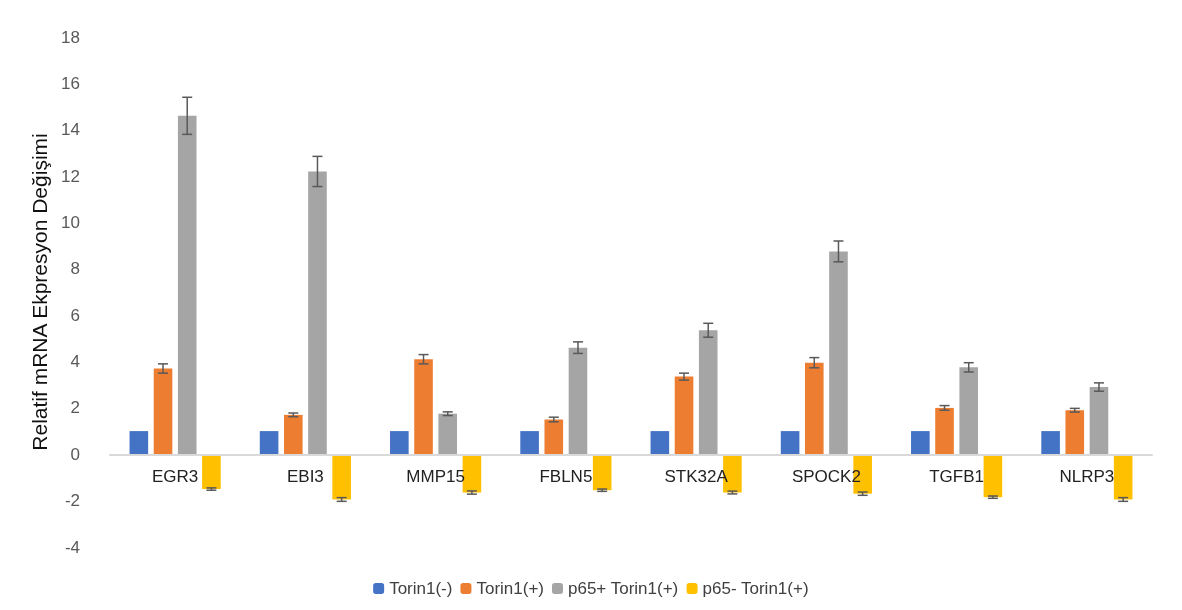  I want to click on y-tick-label: 0, so click(75, 454).